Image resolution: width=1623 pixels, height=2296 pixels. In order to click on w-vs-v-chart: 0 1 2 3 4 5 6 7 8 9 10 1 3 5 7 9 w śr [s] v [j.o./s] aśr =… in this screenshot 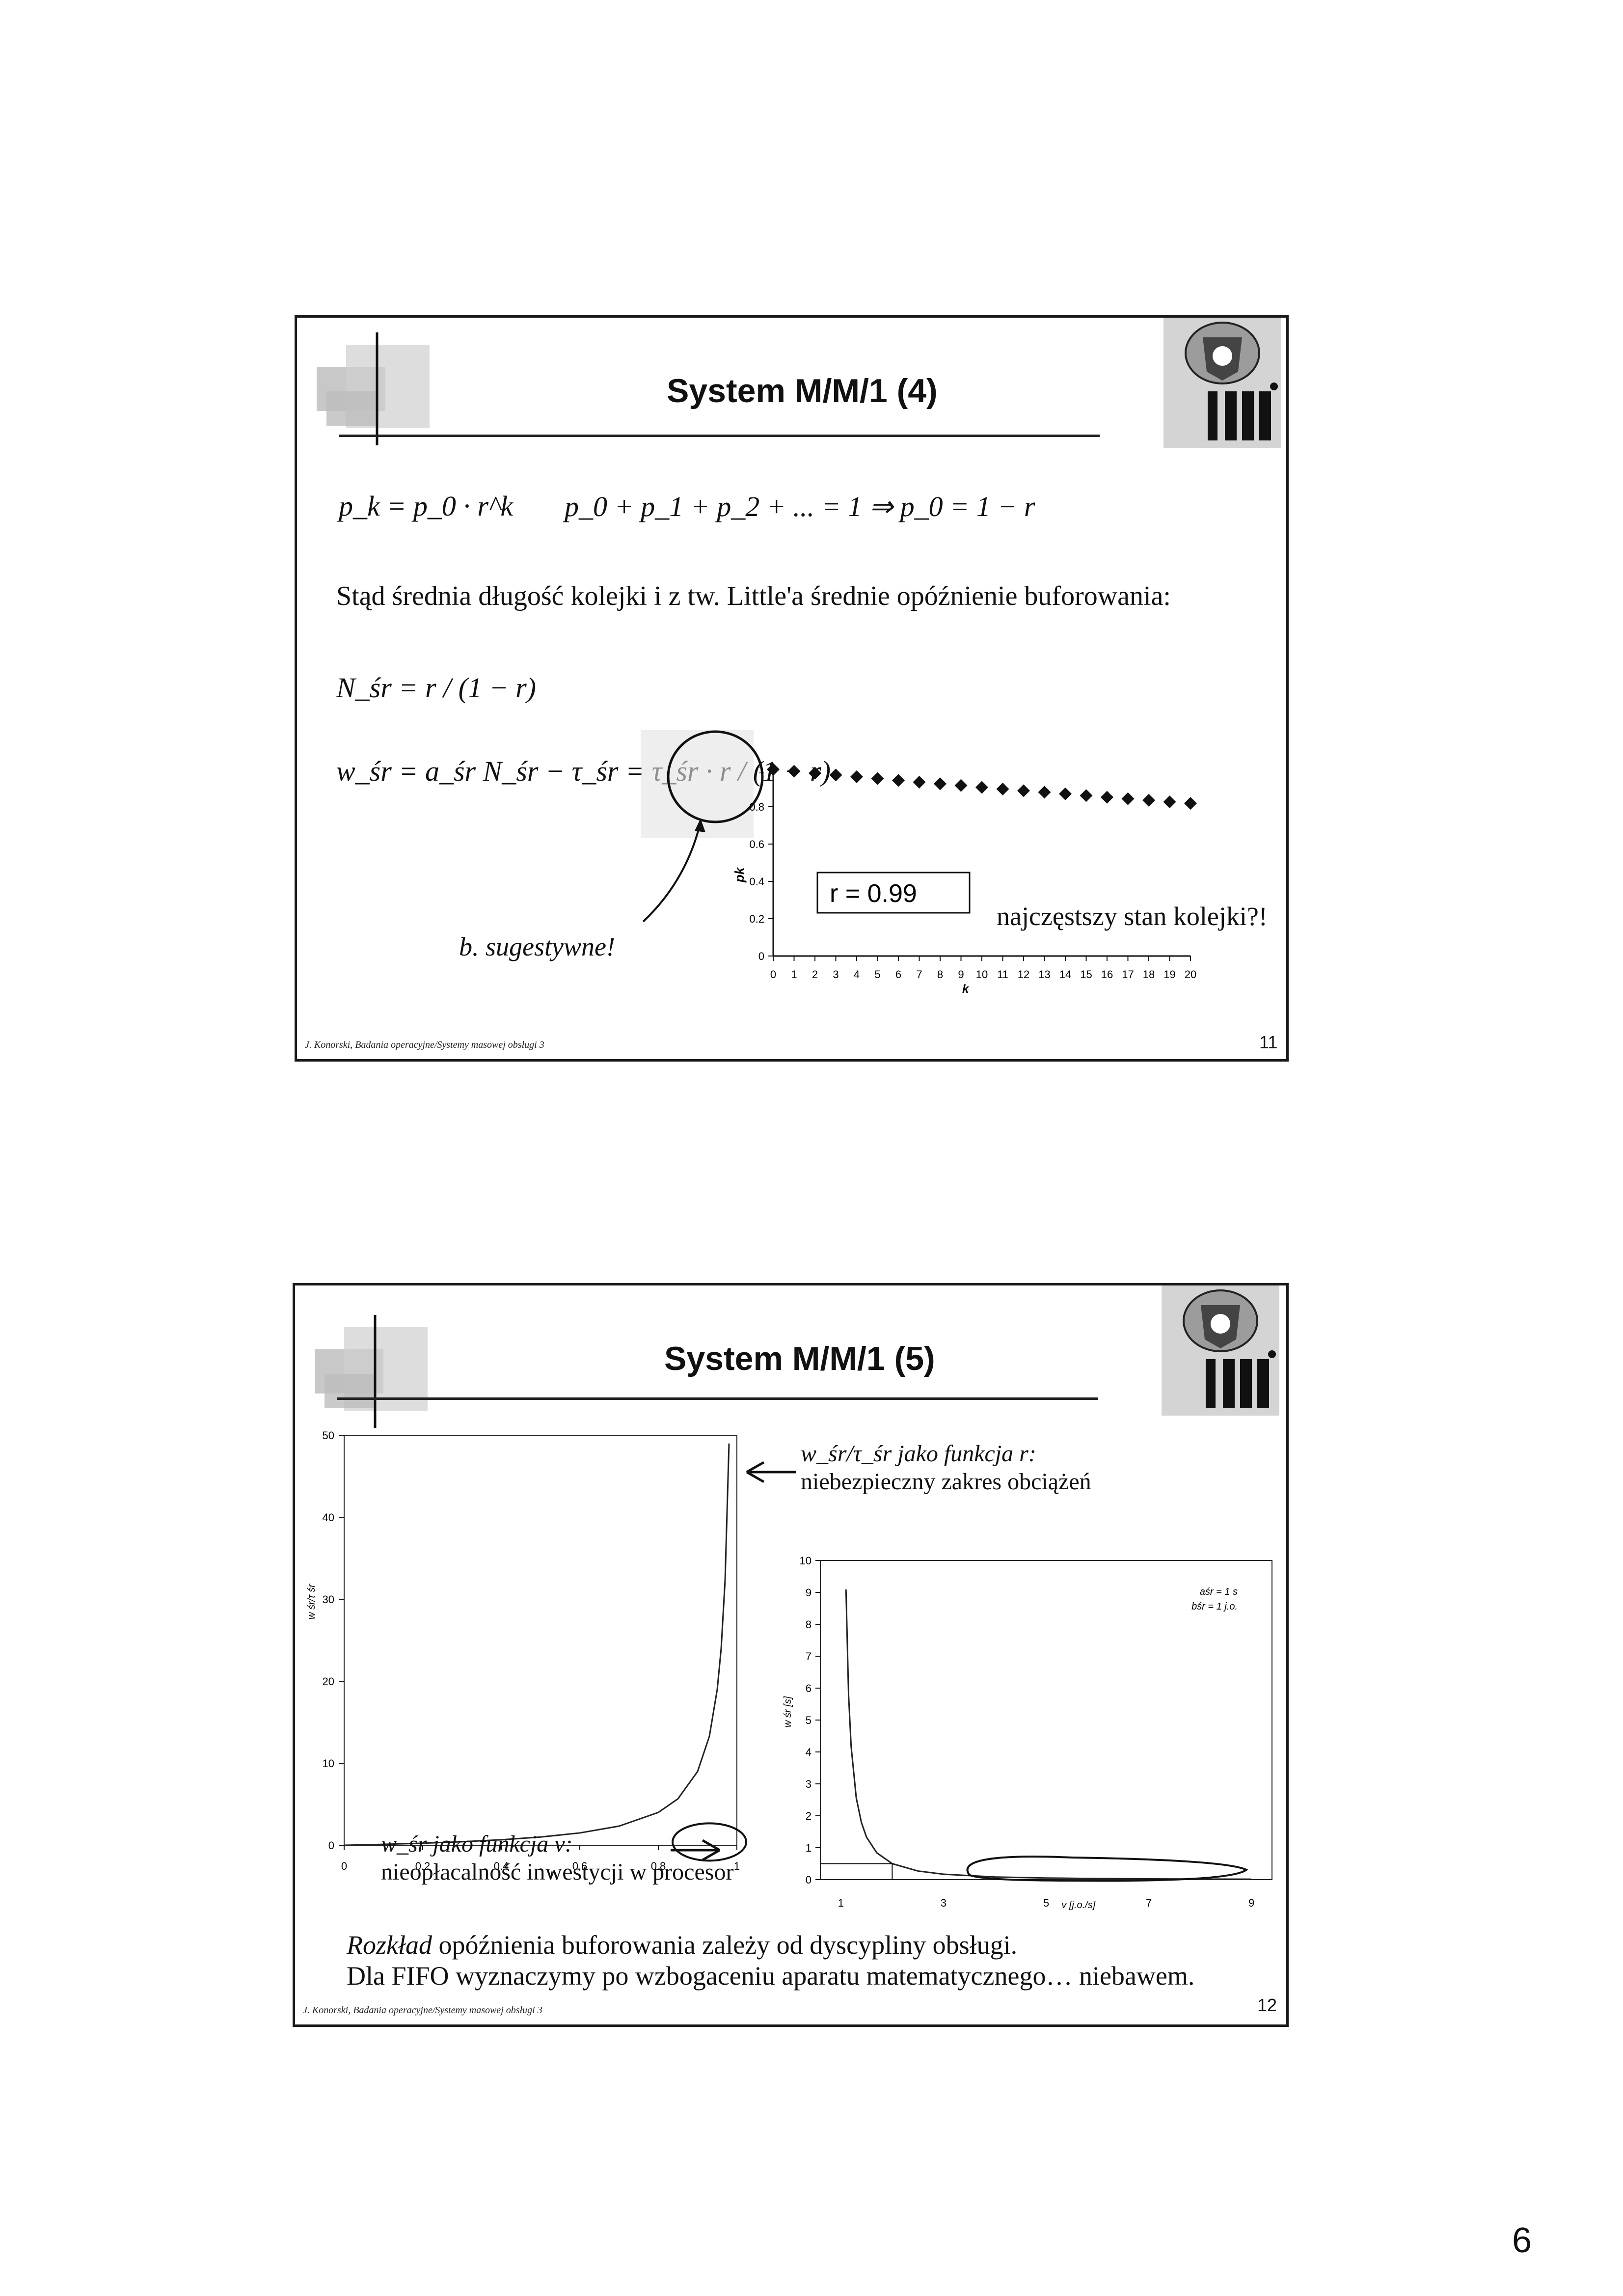, I will do `click(1027, 1733)`.